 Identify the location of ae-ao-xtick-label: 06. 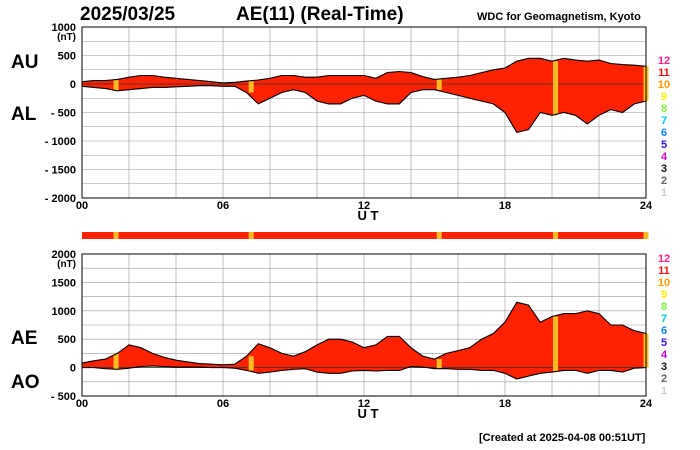
(223, 404).